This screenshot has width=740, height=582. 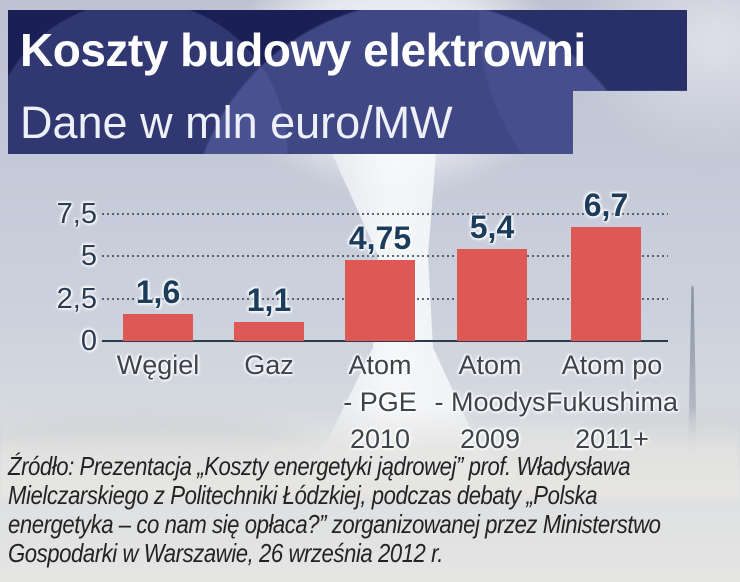 What do you see at coordinates (76, 213) in the screenshot?
I see `y-tick-label: 7,5` at bounding box center [76, 213].